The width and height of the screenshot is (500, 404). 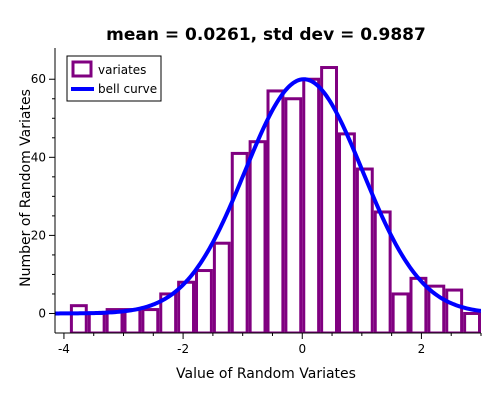 I want to click on x-tick-label: 0, so click(x=302, y=349).